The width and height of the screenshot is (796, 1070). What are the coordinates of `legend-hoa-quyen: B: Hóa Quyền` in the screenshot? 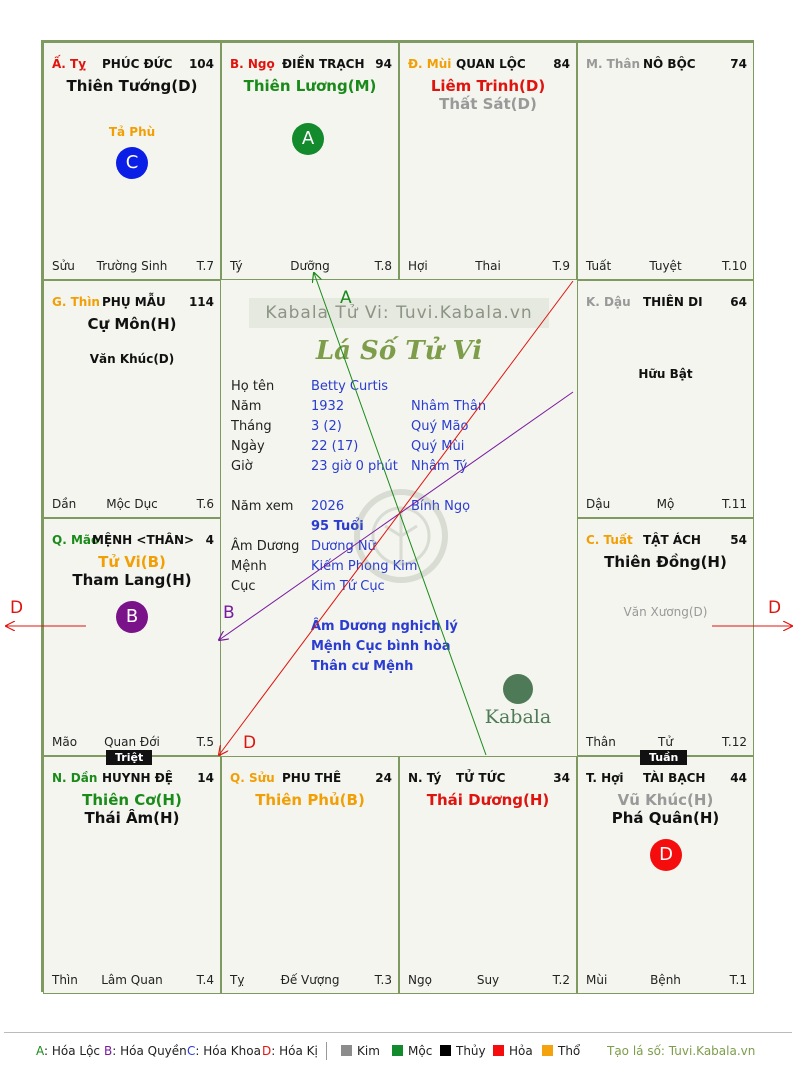 It's located at (145, 1051).